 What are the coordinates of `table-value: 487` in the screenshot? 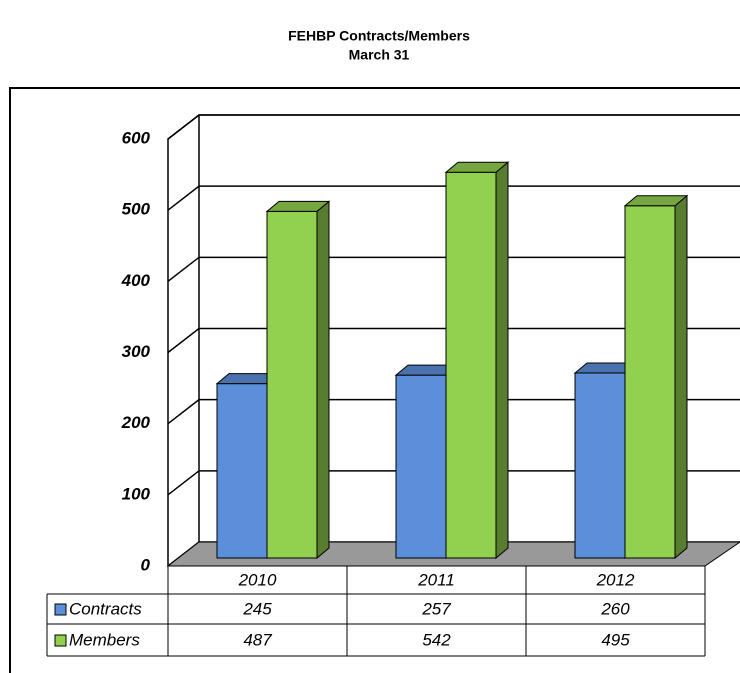 It's located at (257, 639).